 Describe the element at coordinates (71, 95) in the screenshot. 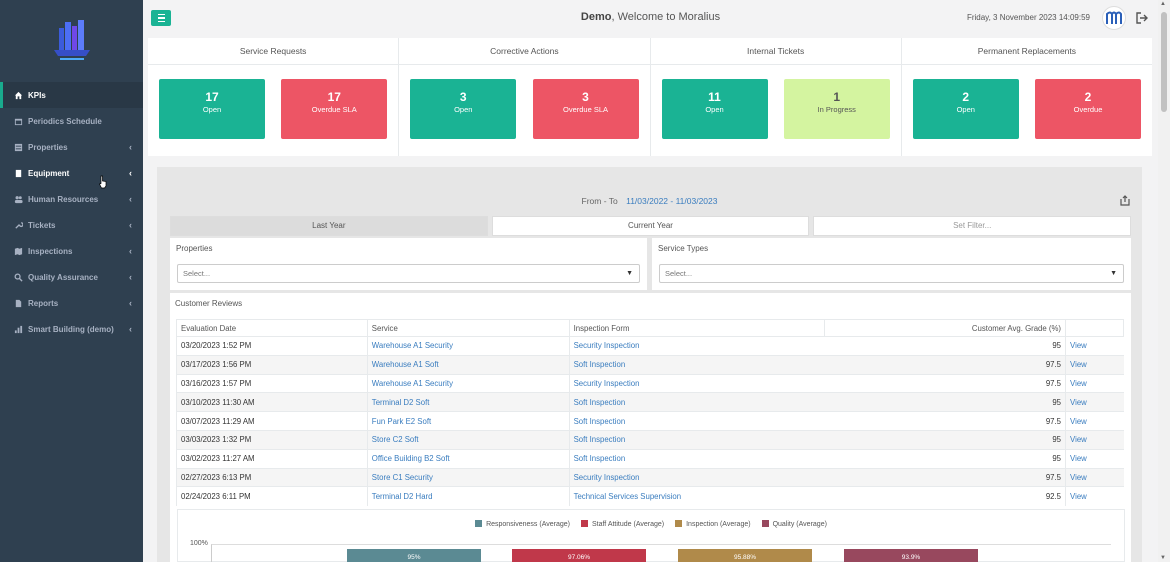

I see `sidebar-item-kpis: KPIs` at that location.